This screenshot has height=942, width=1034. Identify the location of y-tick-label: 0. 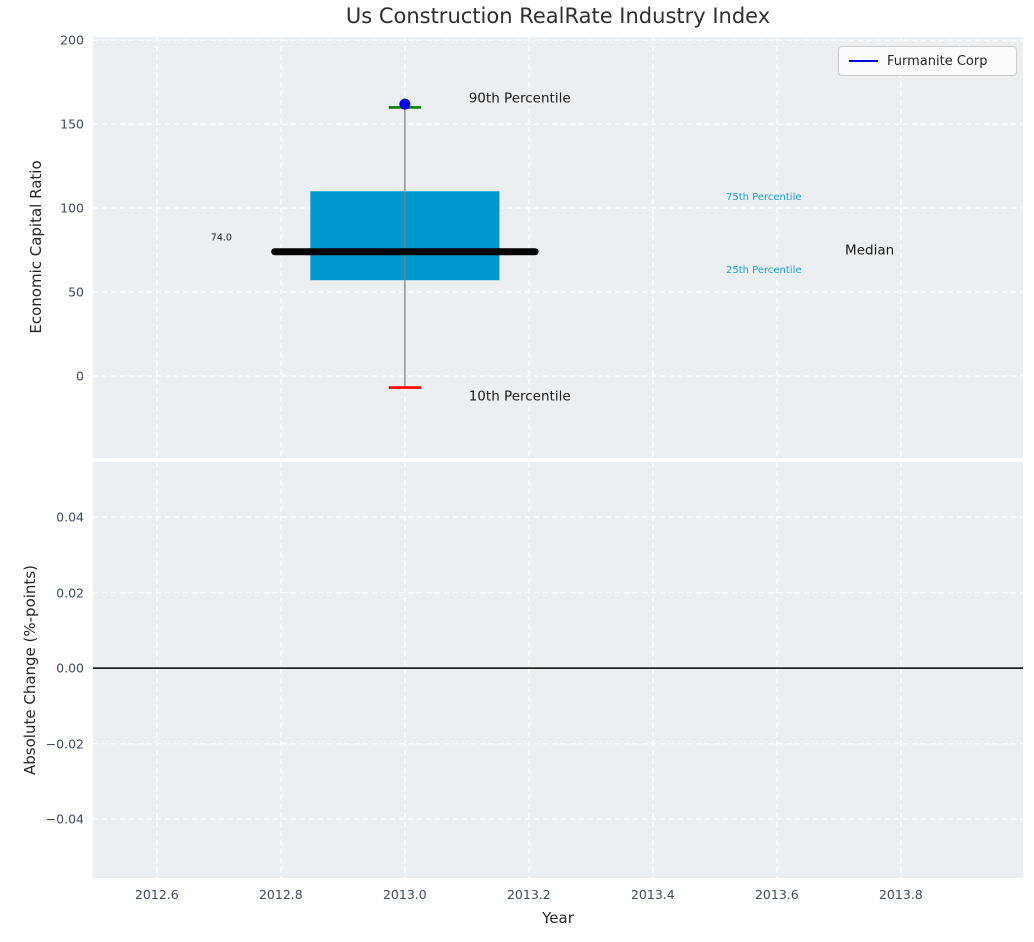
(80, 376).